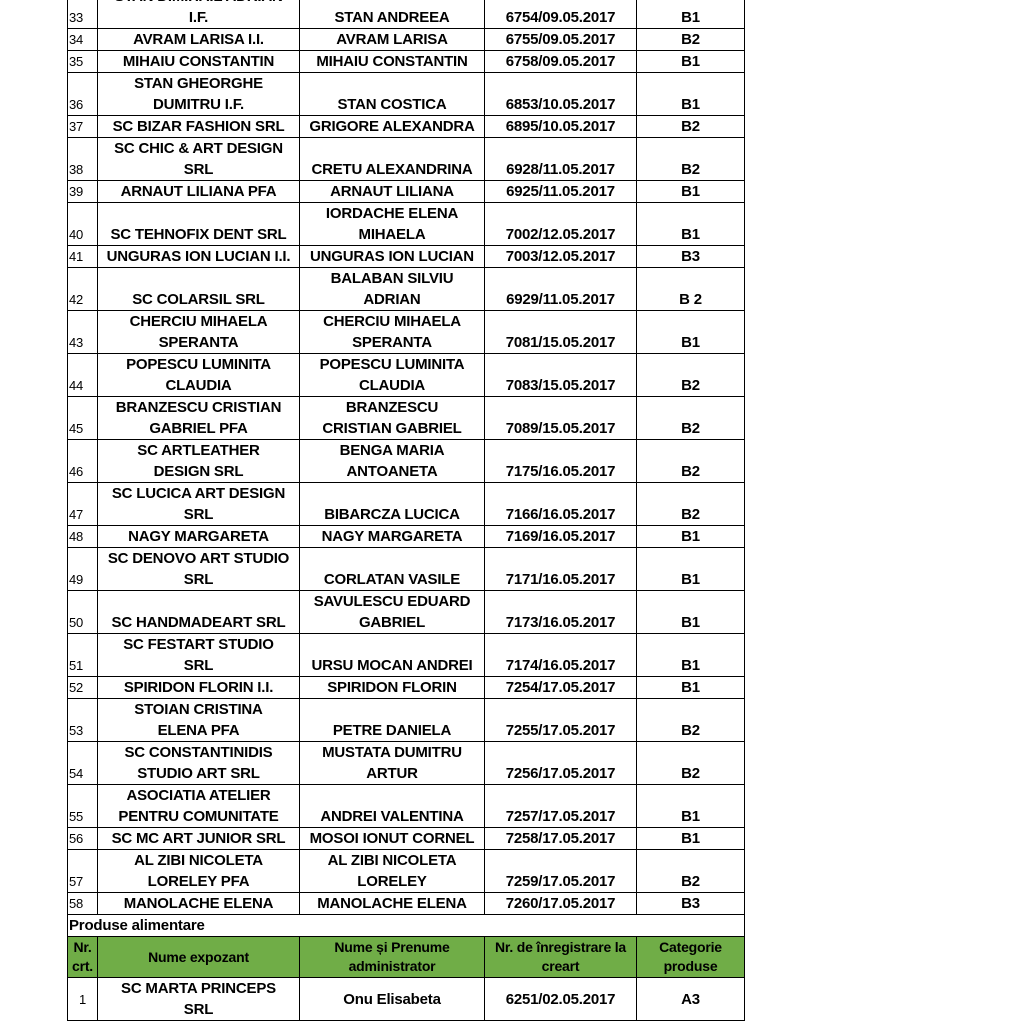 This screenshot has width=1024, height=1024. I want to click on cell-categorie: B3, so click(690, 256).